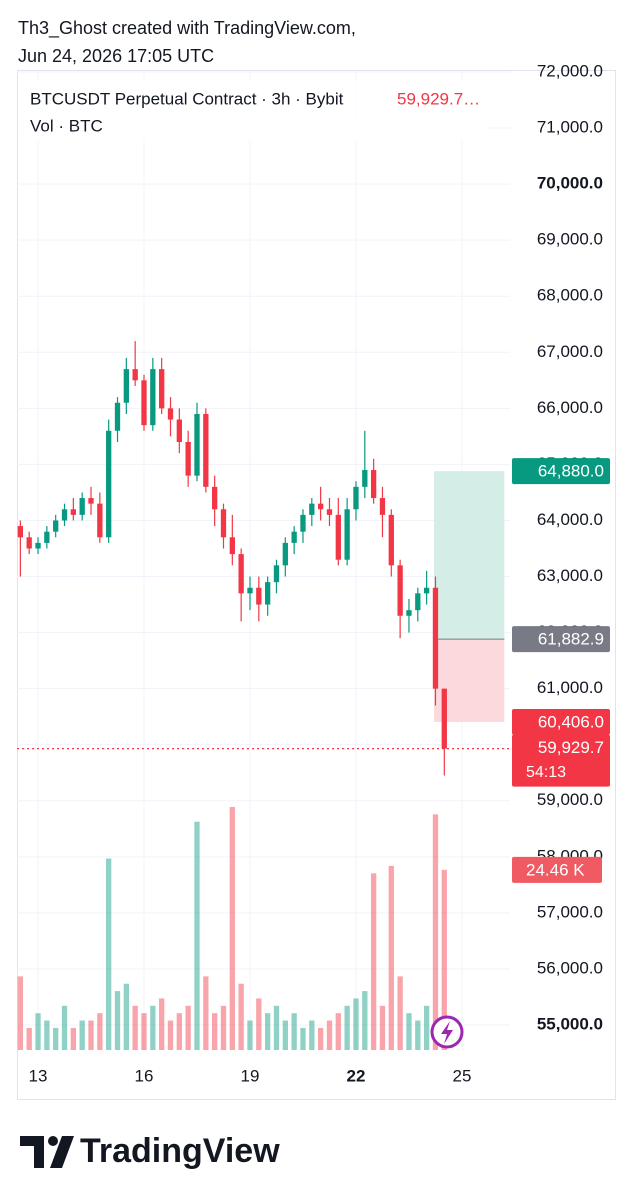  Describe the element at coordinates (570, 519) in the screenshot. I see `y-tick-label: 64,000.0` at that location.